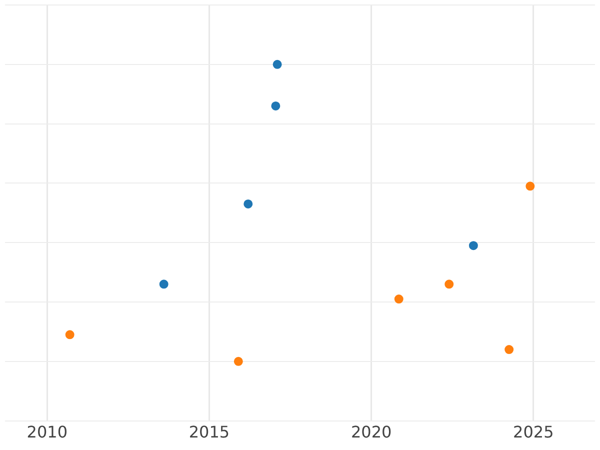 This screenshot has height=450, width=600. I want to click on x-tick-label: 2015, so click(209, 432).